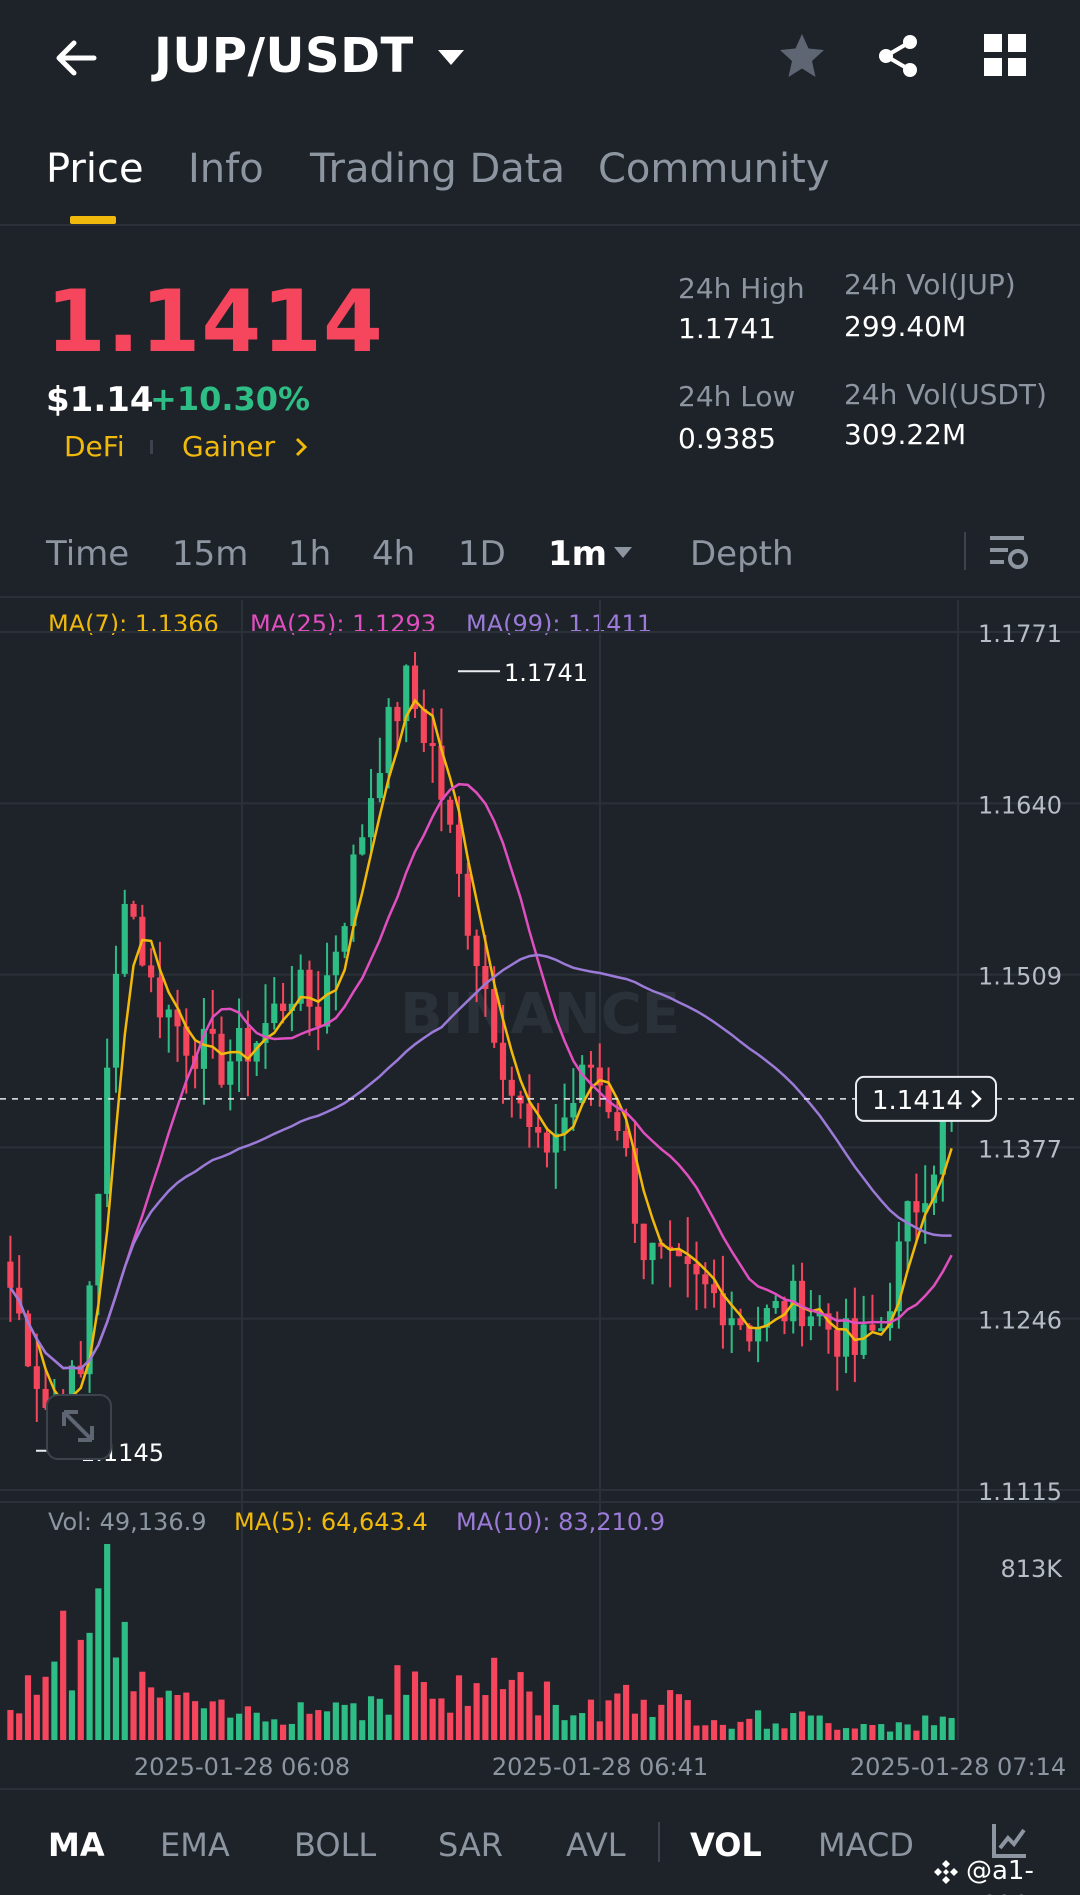 This screenshot has height=1895, width=1080. What do you see at coordinates (482, 554) in the screenshot?
I see `interval-1d: 1D` at bounding box center [482, 554].